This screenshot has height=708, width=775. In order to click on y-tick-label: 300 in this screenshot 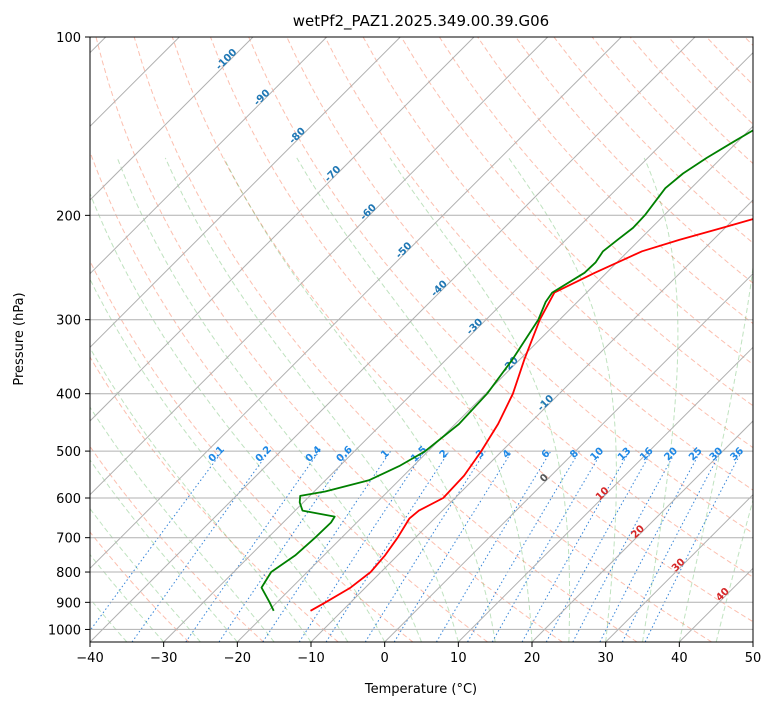, I will do `click(68, 321)`.